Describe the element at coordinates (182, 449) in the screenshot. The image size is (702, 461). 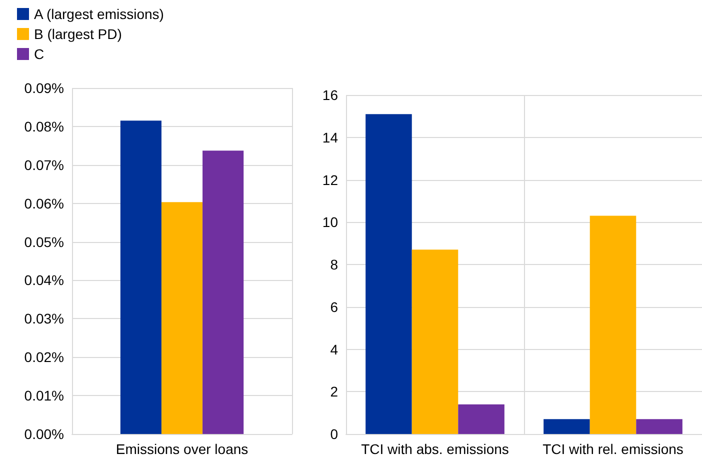
I see `x-tick-label: Emissions over loans` at that location.